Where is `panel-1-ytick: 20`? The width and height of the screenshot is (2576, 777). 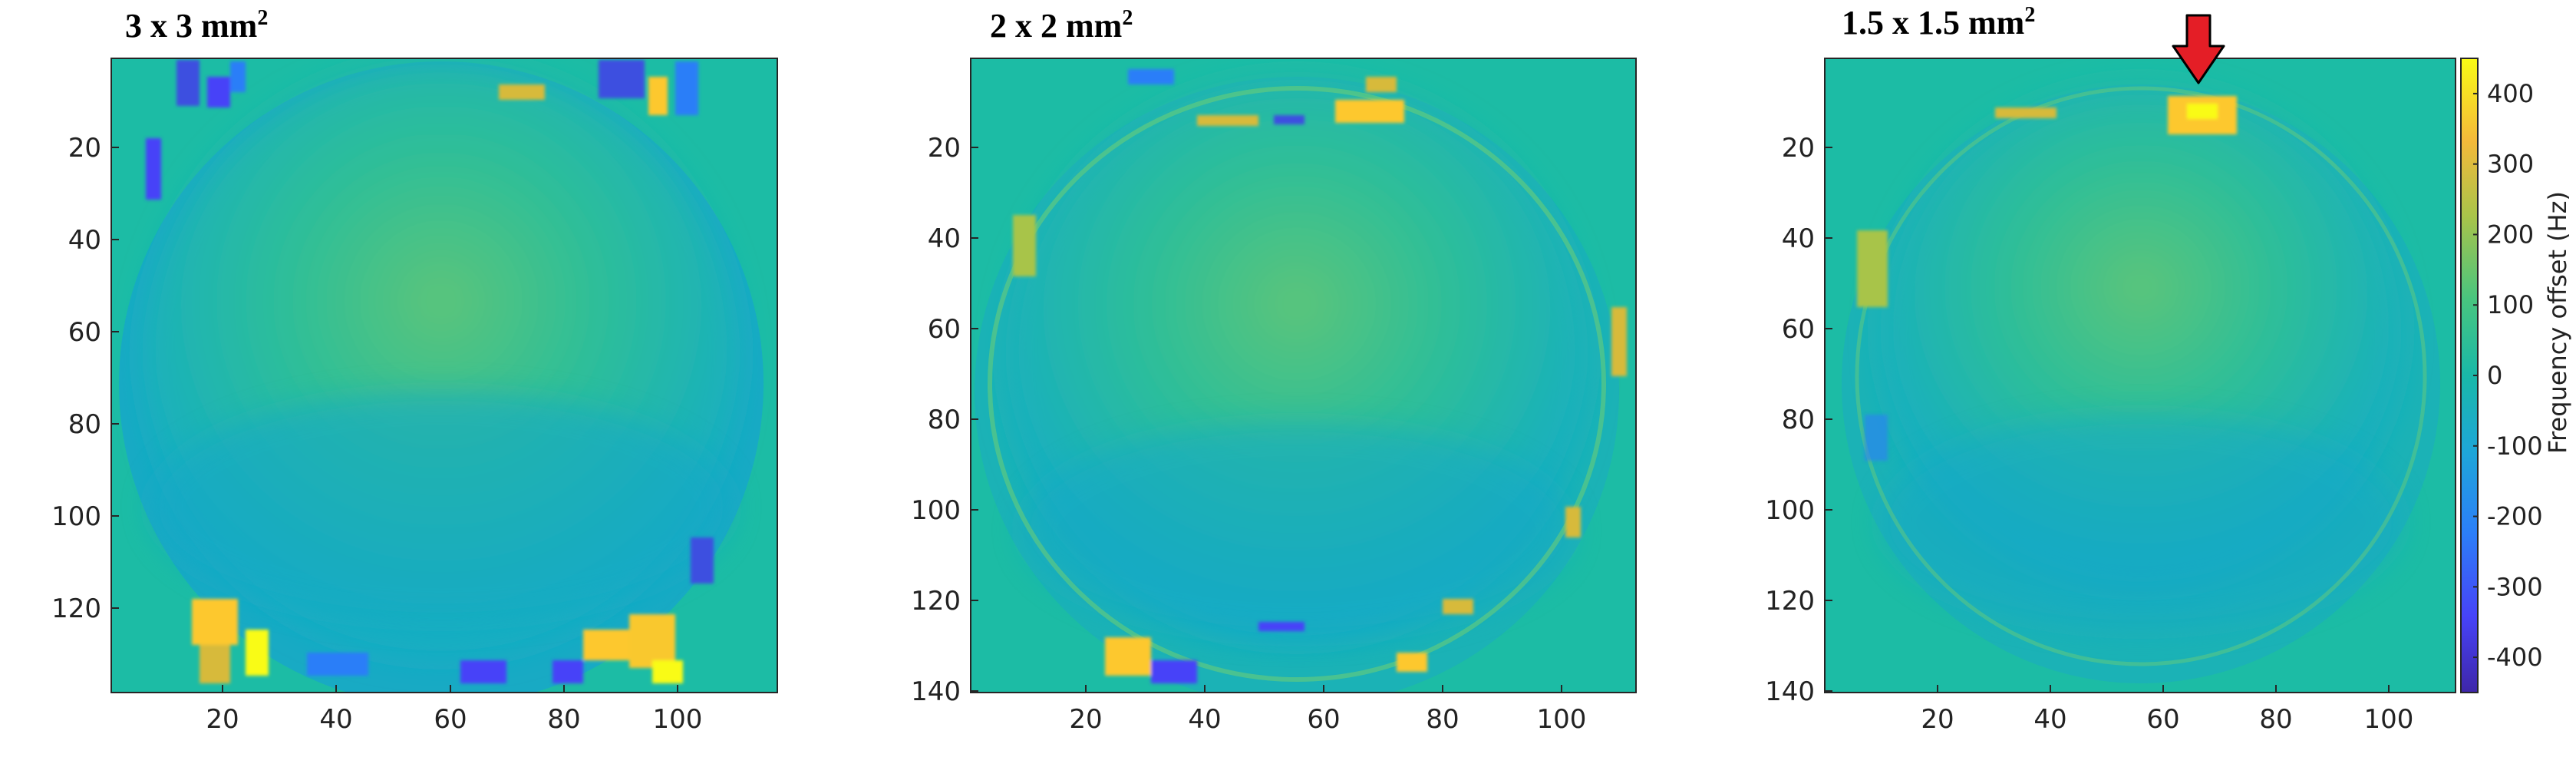
panel-1-ytick: 20 is located at coordinates (84, 148).